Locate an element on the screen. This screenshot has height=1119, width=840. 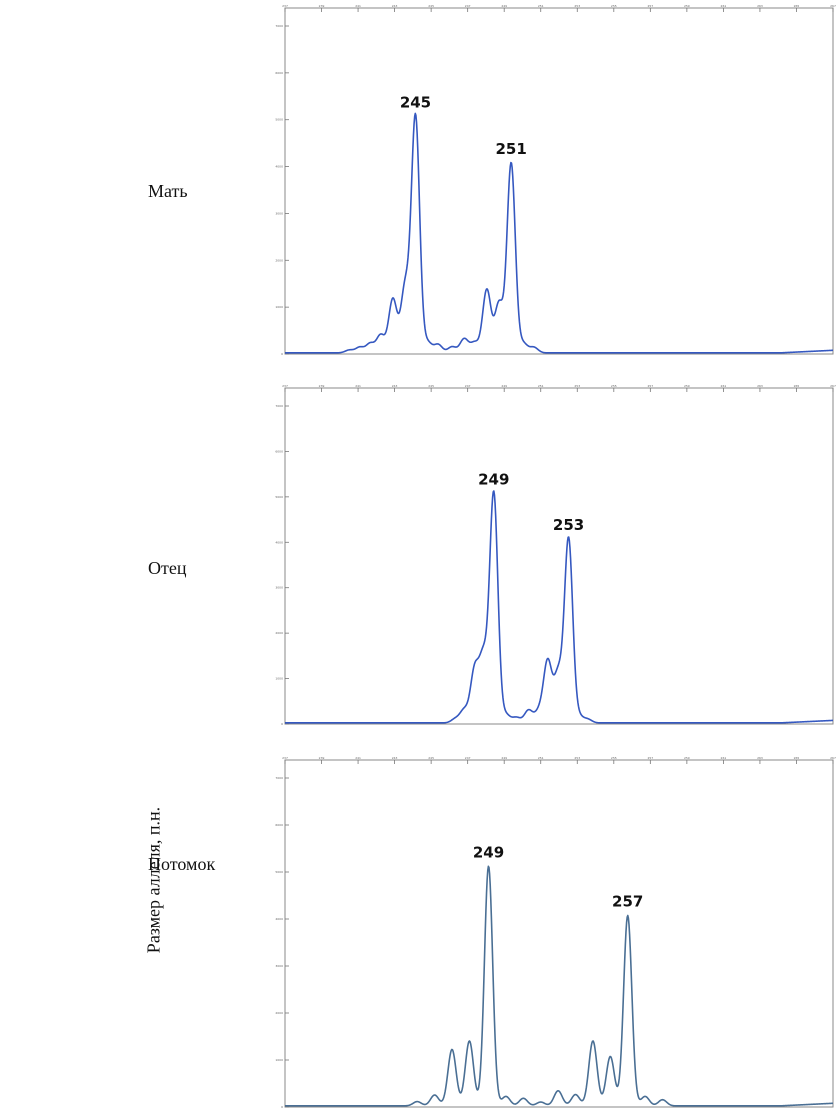
father-left-tick-label: 4000 is located at coordinates (279, 542).